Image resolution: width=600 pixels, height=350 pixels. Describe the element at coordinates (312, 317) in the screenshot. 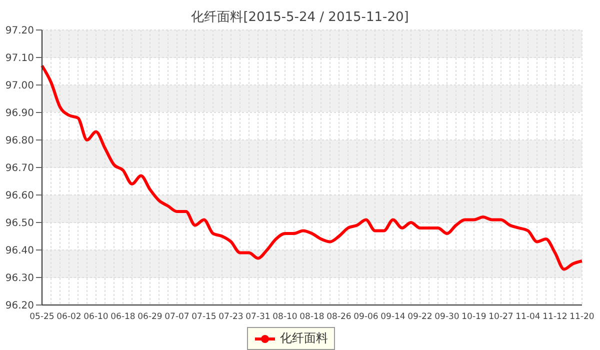

I see `x-tick-label: 08-18` at that location.